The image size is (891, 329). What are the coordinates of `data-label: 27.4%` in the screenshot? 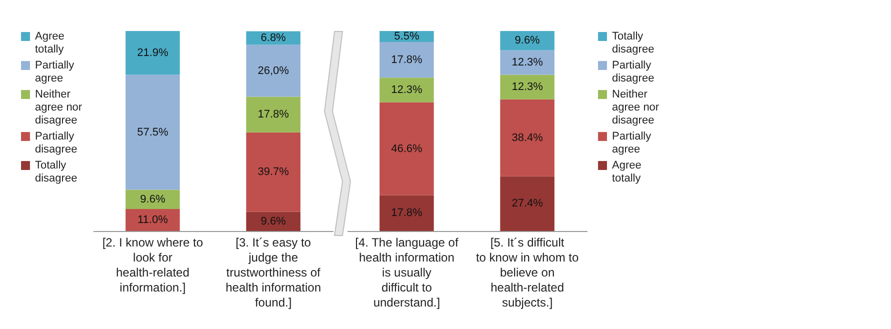 It's located at (528, 204).